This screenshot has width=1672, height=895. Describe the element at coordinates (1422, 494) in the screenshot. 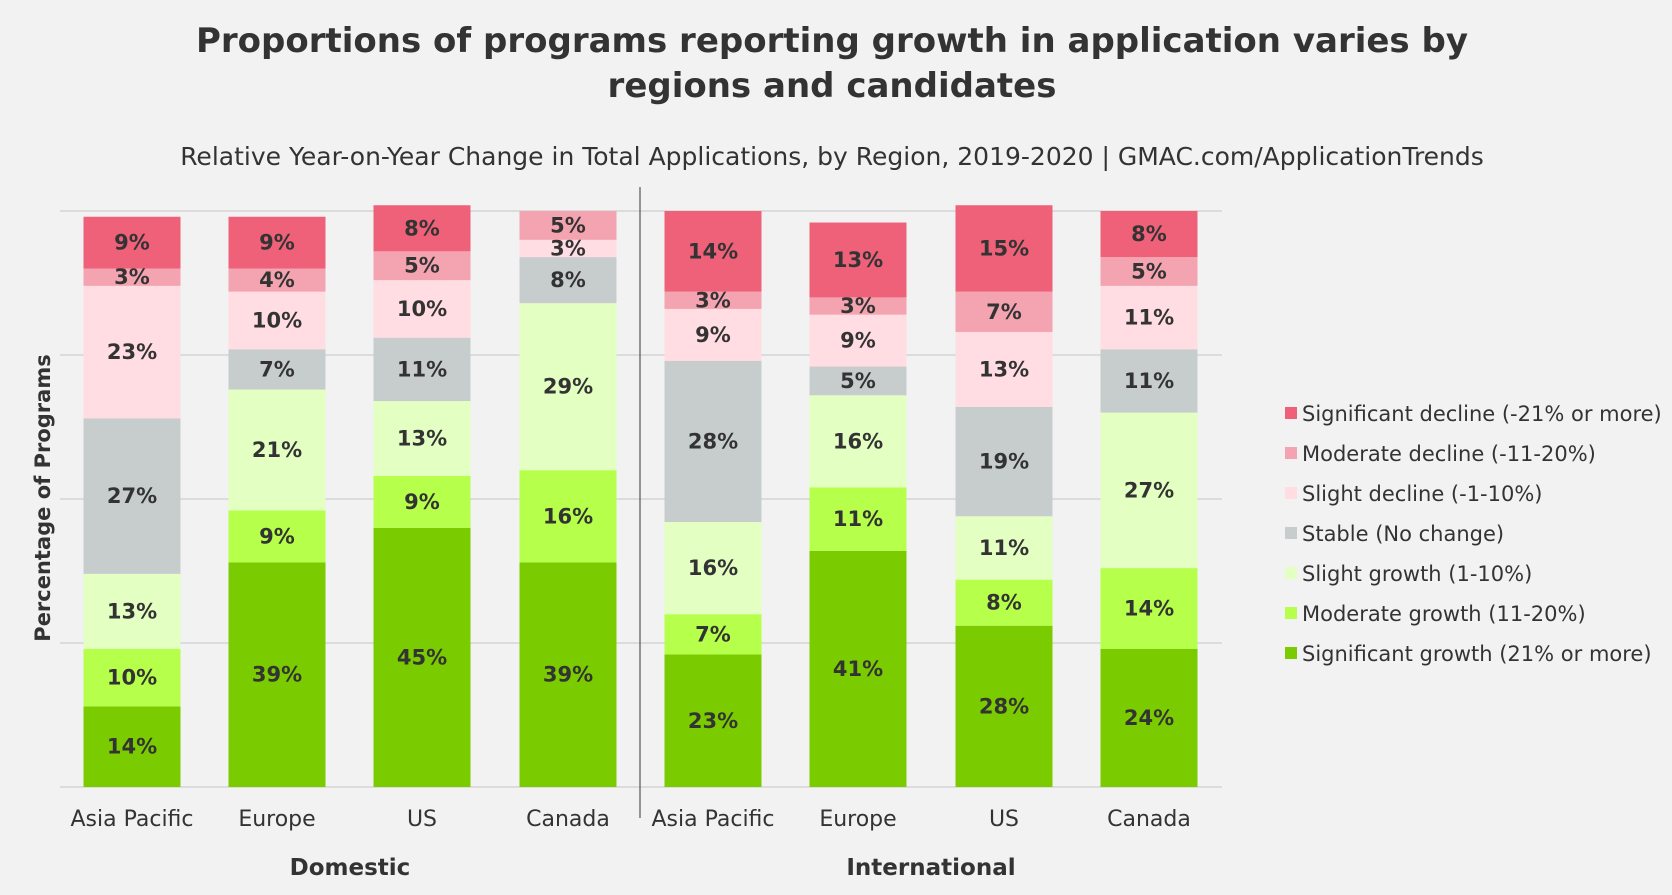

I see `legend-label-slight-decline-1-10: Slight decline (-1-10%)` at that location.